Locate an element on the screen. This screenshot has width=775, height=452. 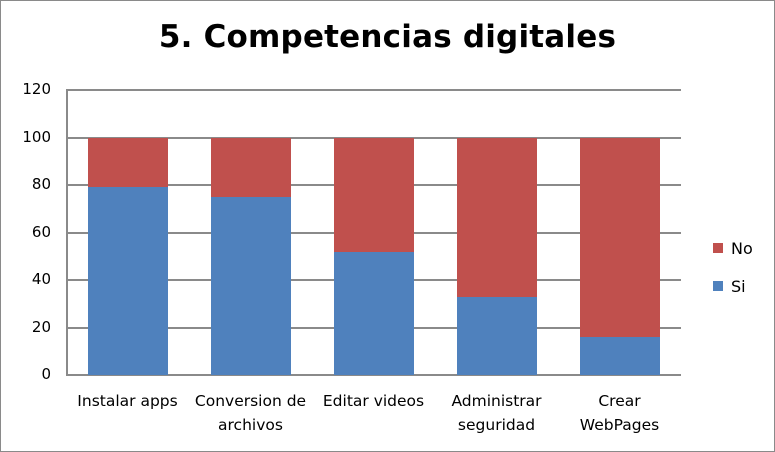
bar-editar-videos is located at coordinates (373, 232).